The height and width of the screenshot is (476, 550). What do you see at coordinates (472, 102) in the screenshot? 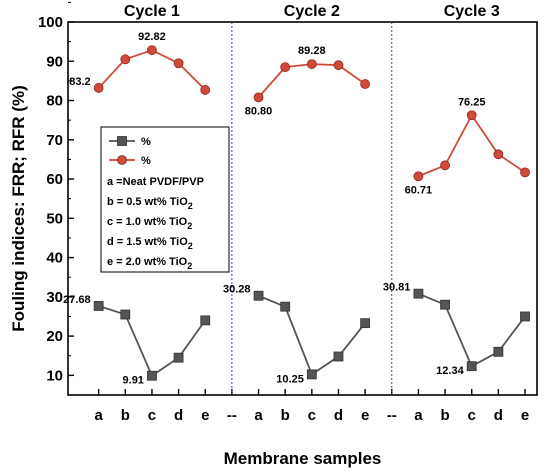
I see `data-label: 76.25` at bounding box center [472, 102].